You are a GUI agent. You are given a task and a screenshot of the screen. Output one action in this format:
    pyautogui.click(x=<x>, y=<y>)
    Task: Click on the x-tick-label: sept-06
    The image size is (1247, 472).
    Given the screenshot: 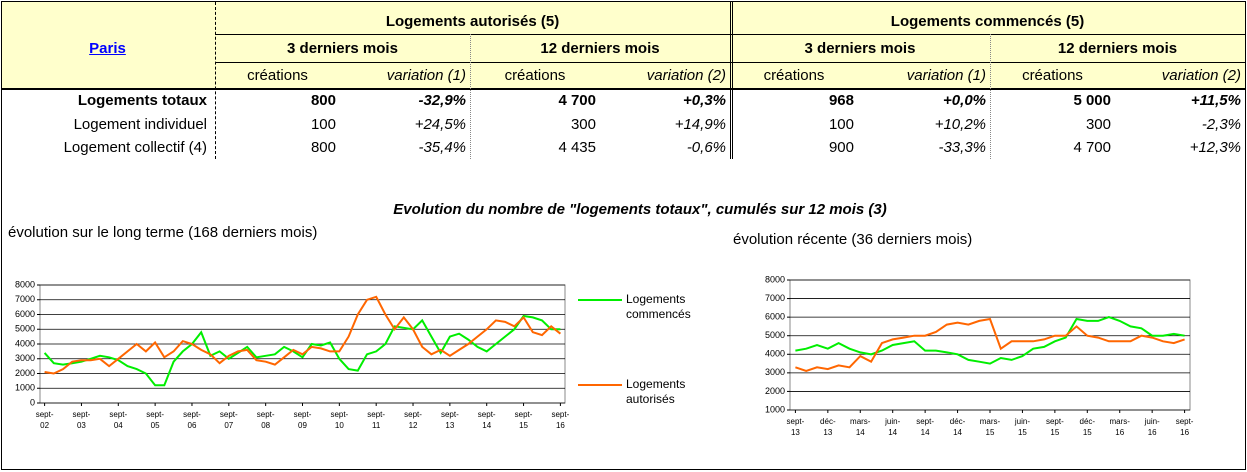 What is the action you would take?
    pyautogui.click(x=192, y=420)
    